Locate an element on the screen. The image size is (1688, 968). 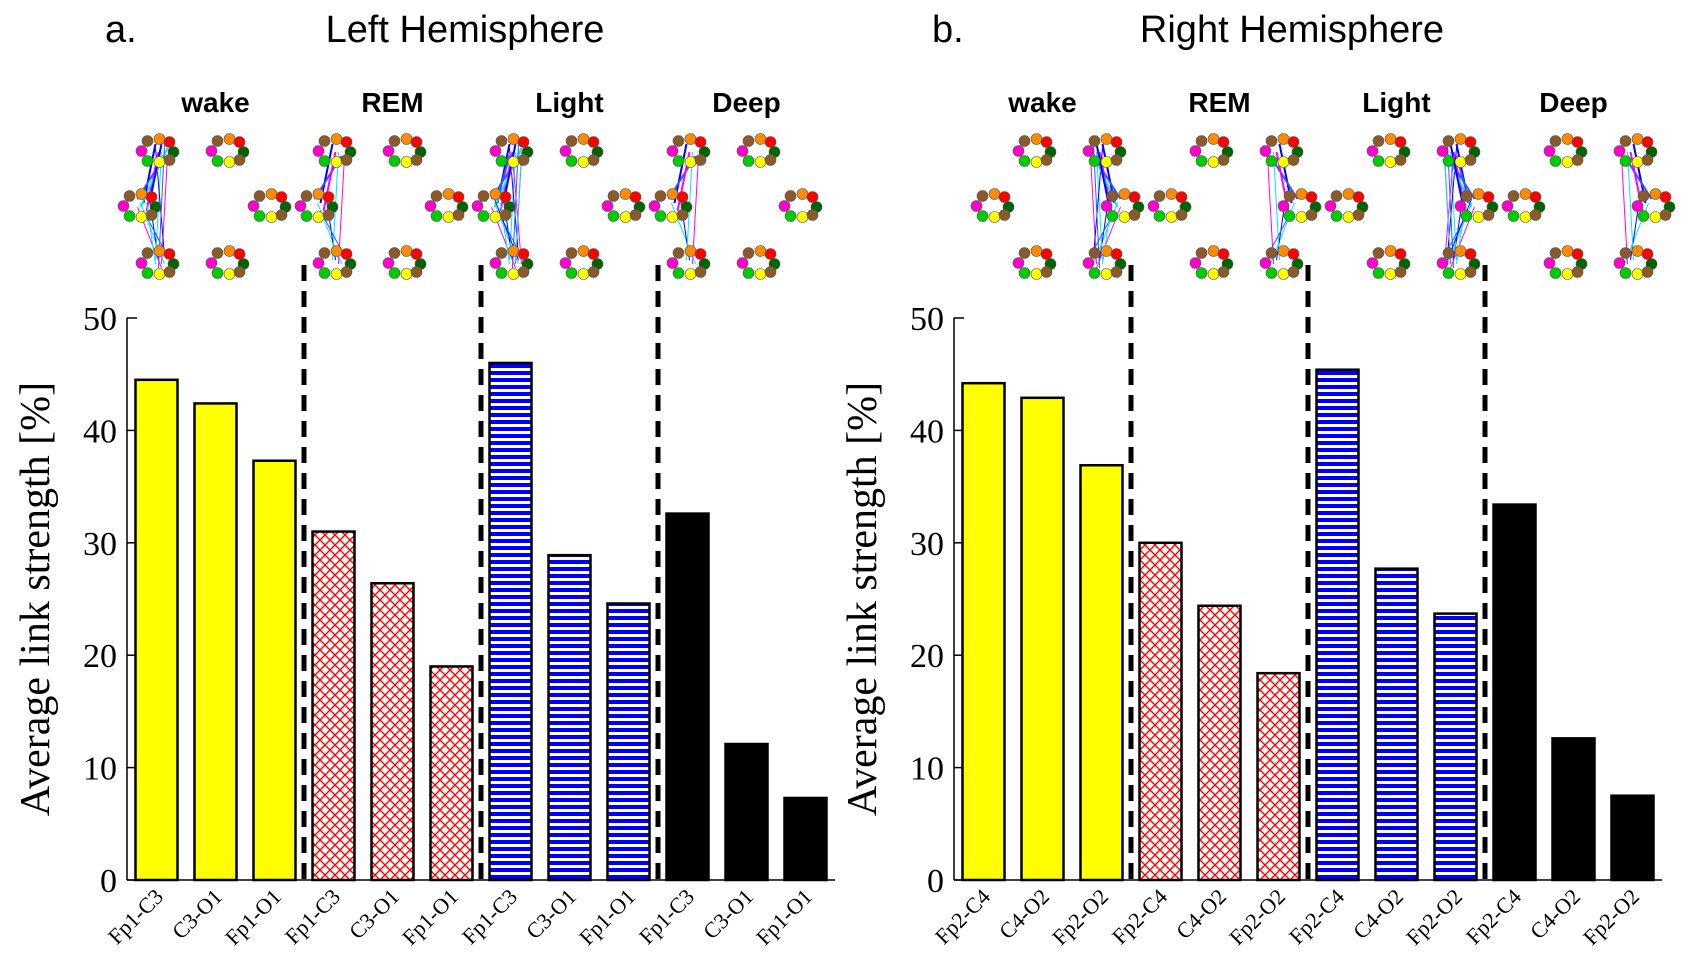
x-tick-label: Fp1-O1 is located at coordinates (784, 917).